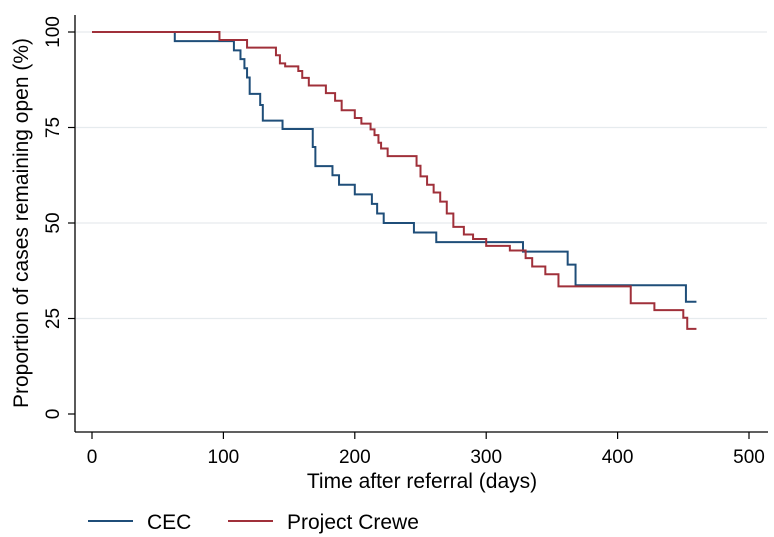 The height and width of the screenshot is (537, 774). I want to click on x-tick-label-400: 400, so click(618, 457).